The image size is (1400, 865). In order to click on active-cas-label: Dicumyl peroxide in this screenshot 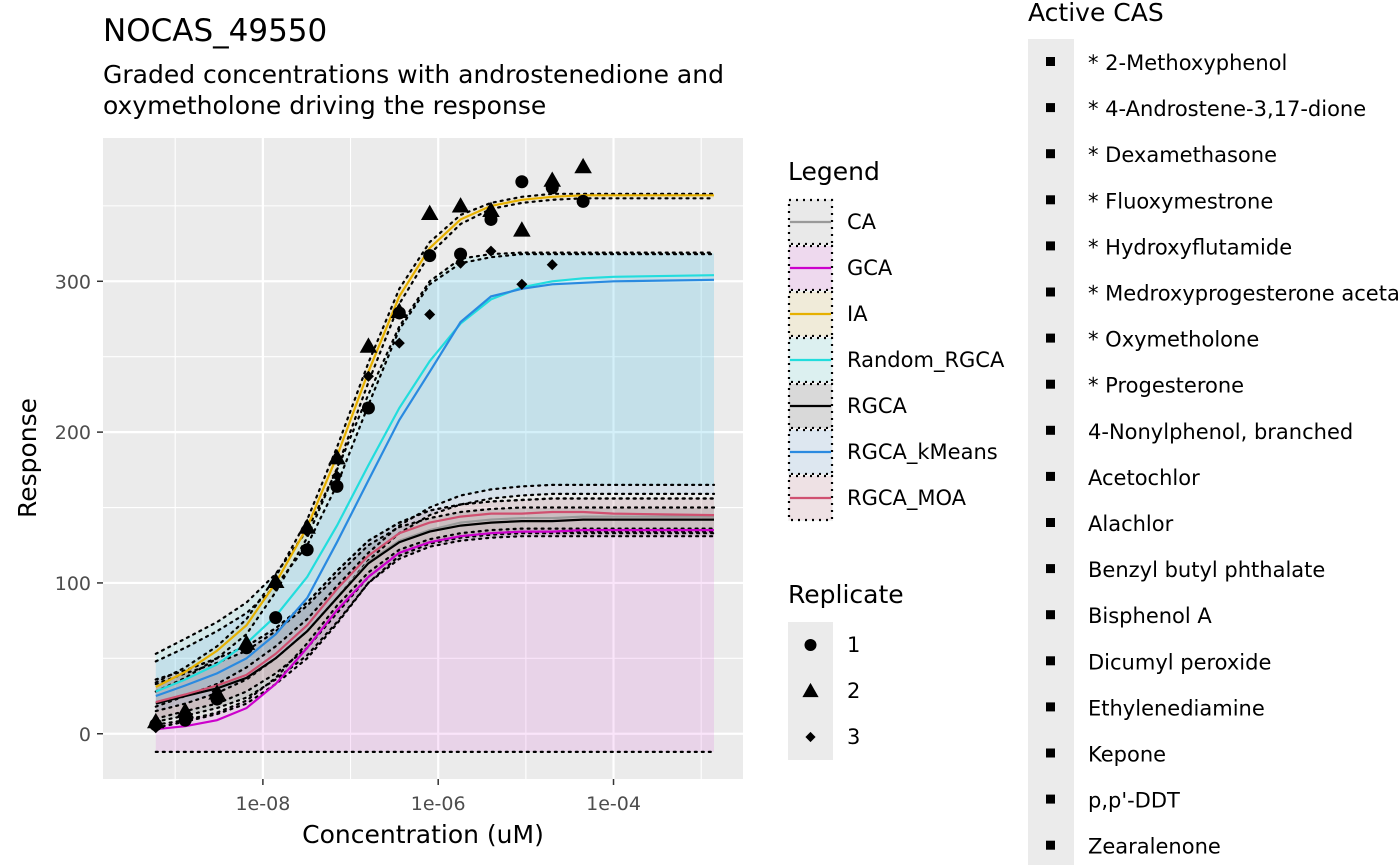, I will do `click(1179, 662)`.